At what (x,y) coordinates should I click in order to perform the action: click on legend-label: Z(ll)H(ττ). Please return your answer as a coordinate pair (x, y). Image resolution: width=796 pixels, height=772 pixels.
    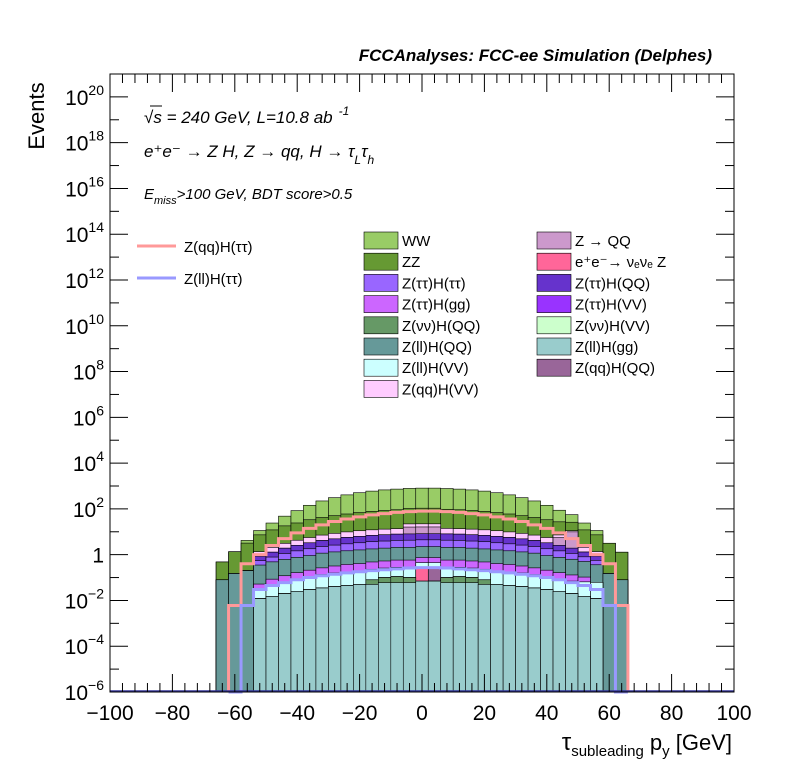
    Looking at the image, I should click on (213, 279).